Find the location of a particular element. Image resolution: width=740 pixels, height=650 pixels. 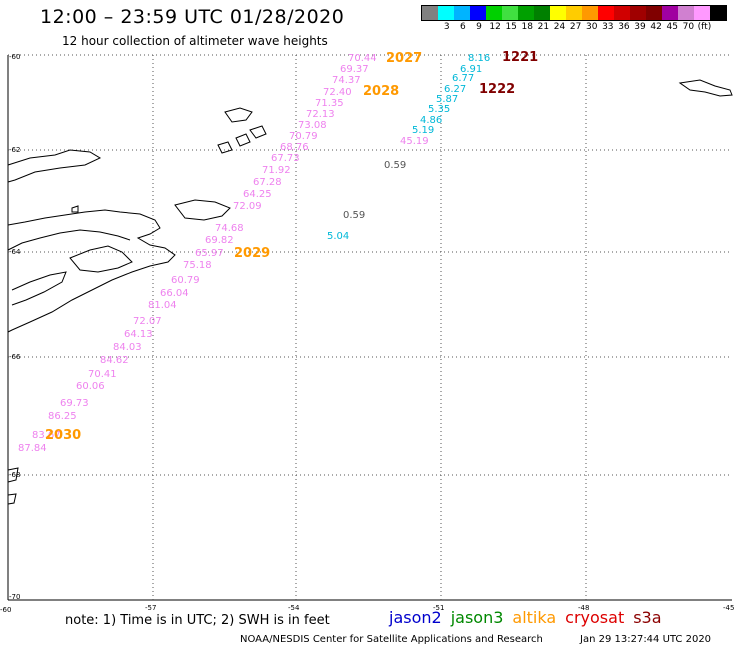

swh-value: 64.13 is located at coordinates (138, 334).